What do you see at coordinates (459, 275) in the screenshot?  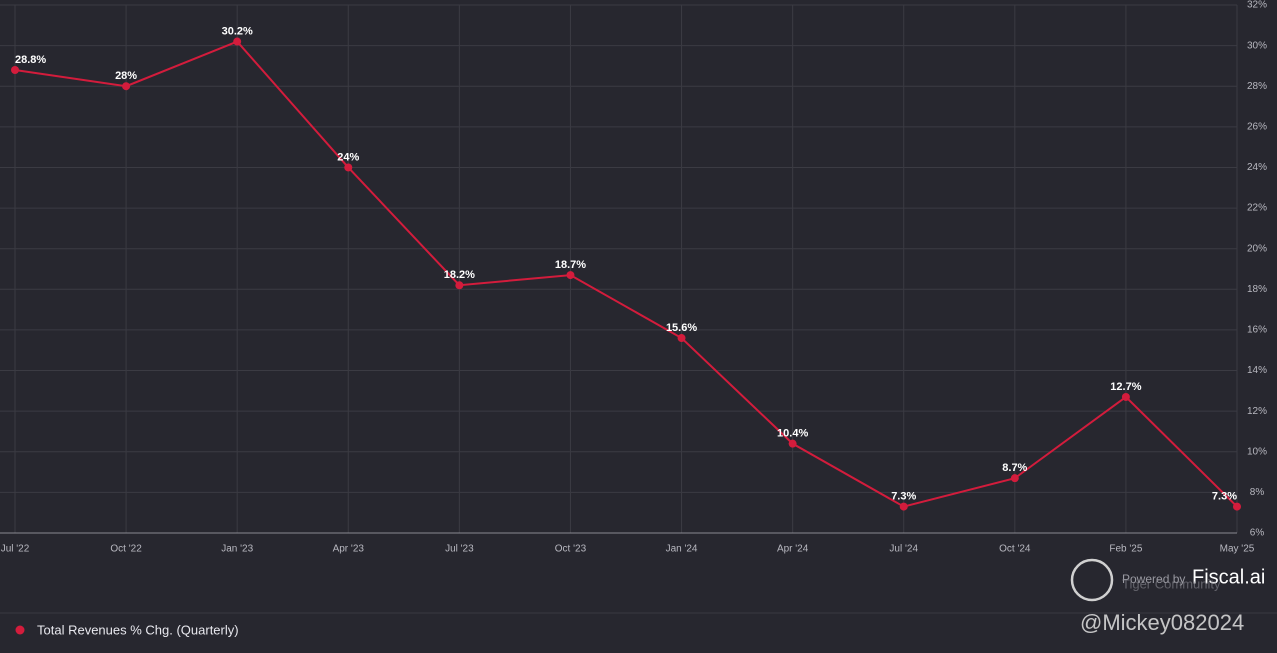 I see `data-label: 18.2%` at bounding box center [459, 275].